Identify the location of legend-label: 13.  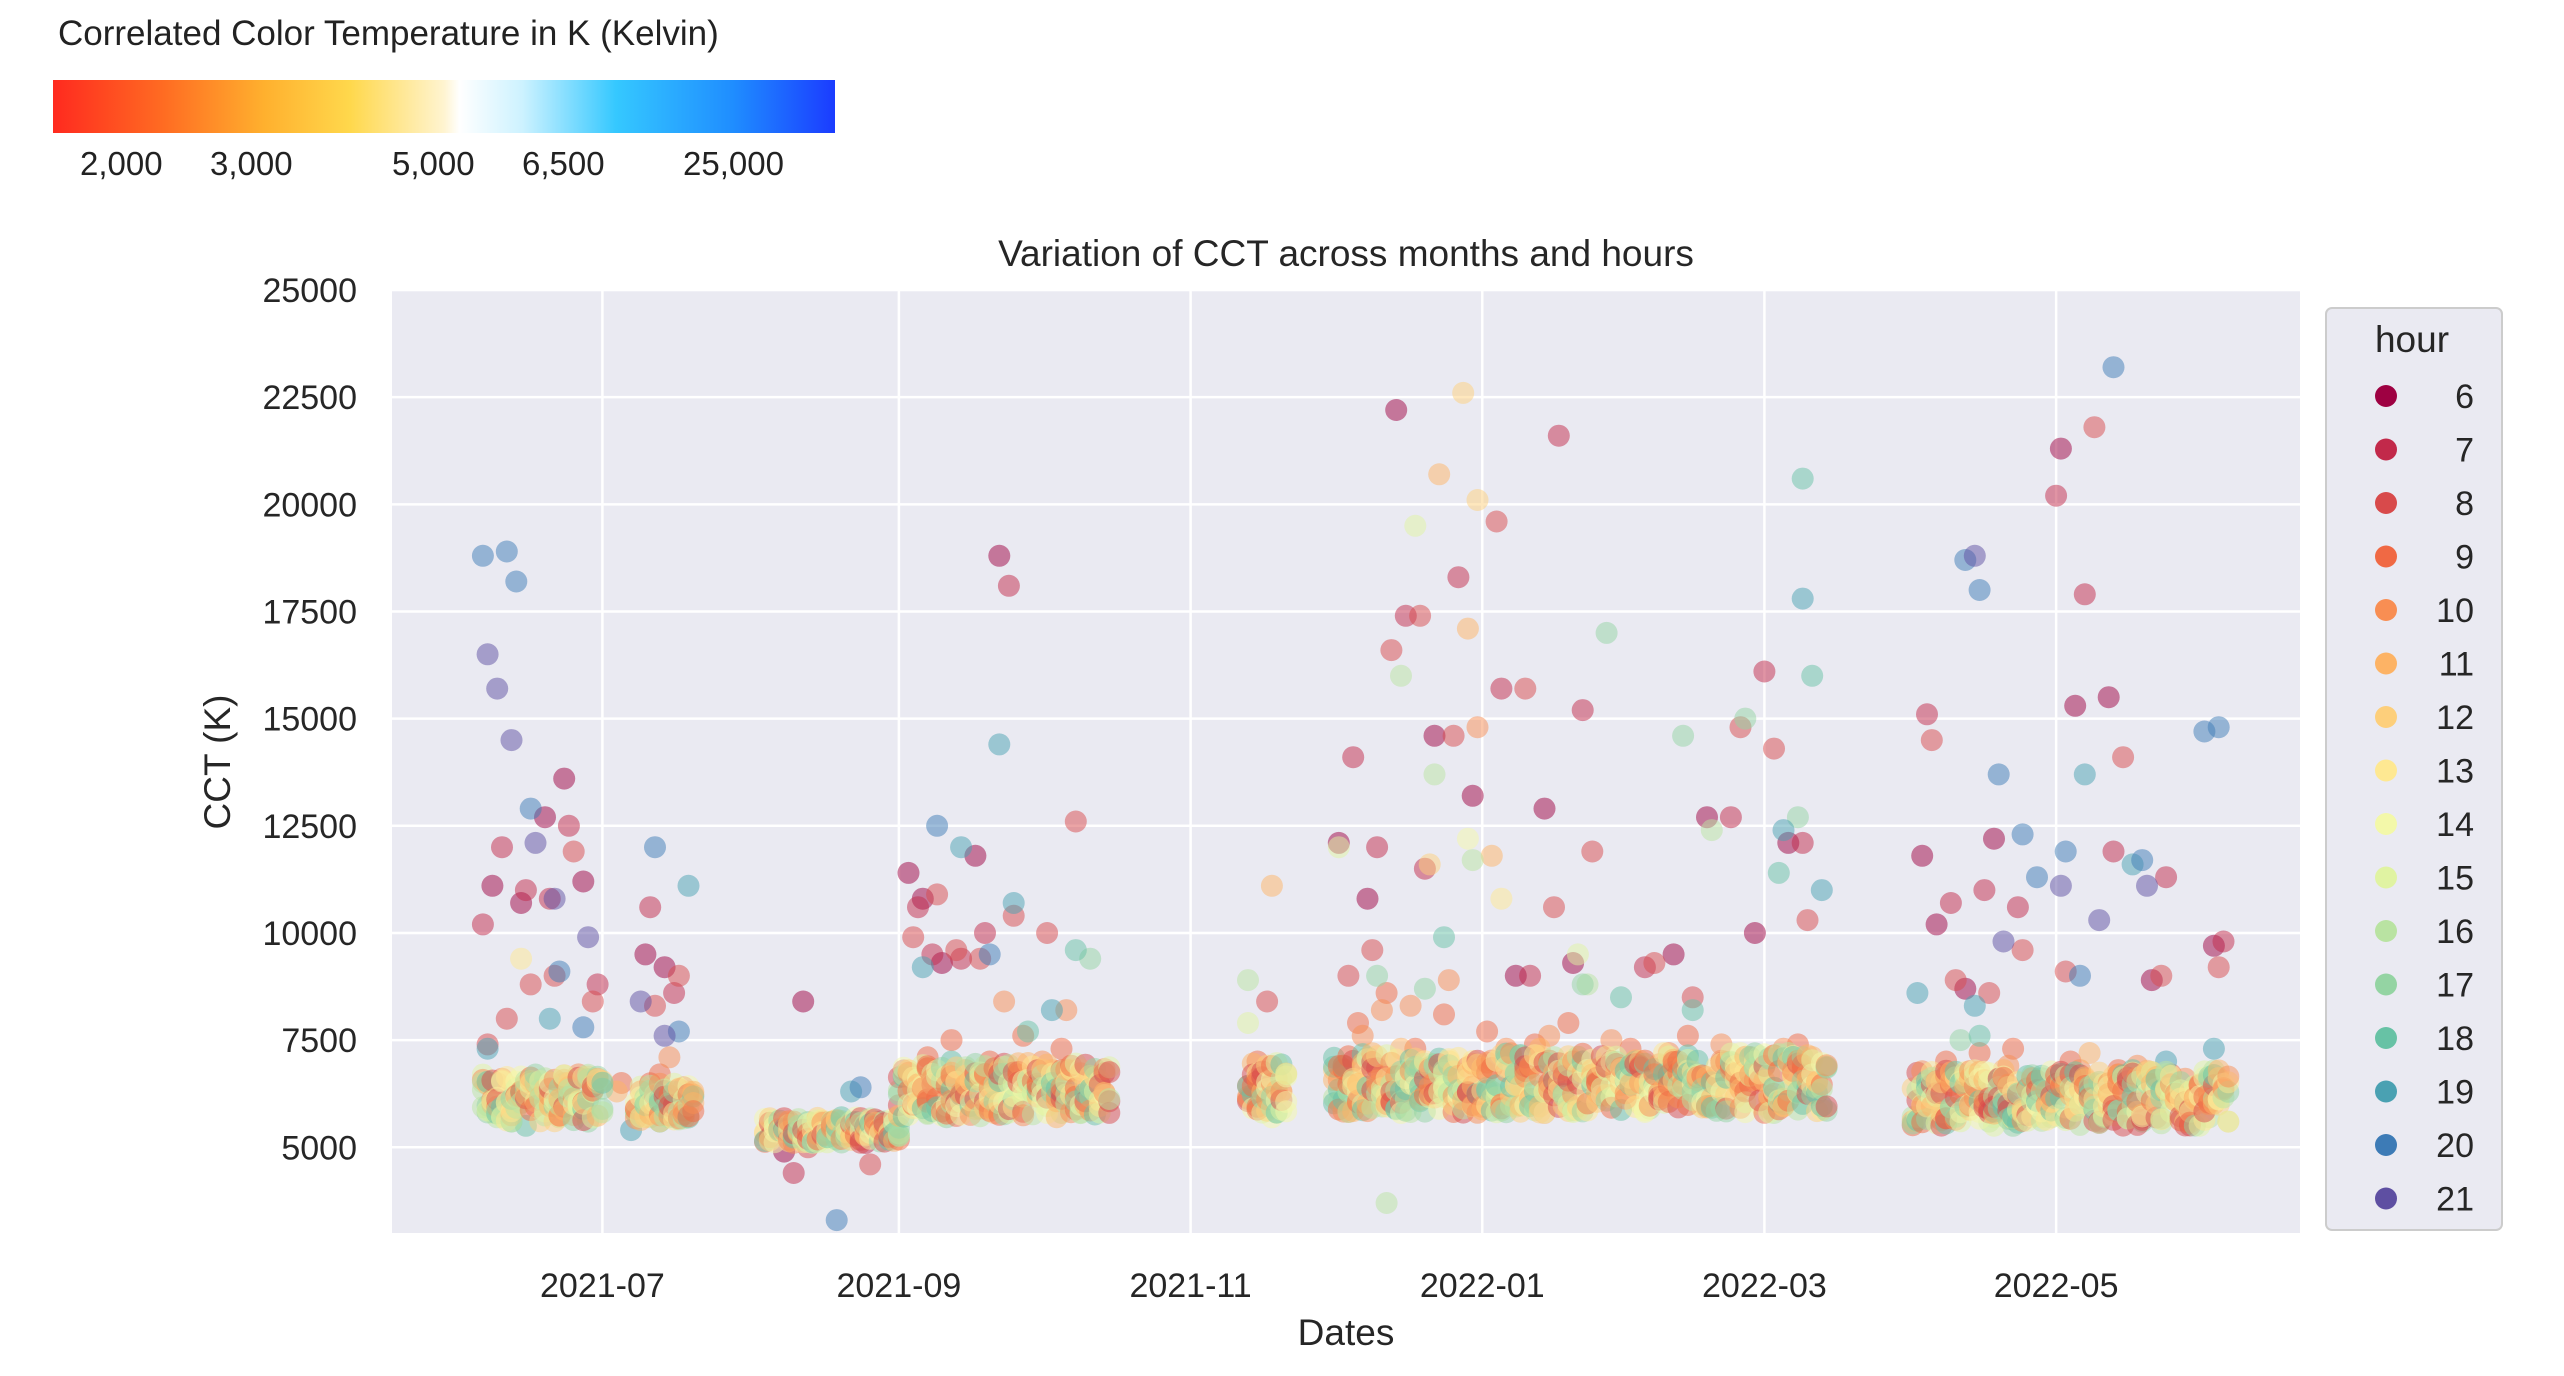
(2455, 772).